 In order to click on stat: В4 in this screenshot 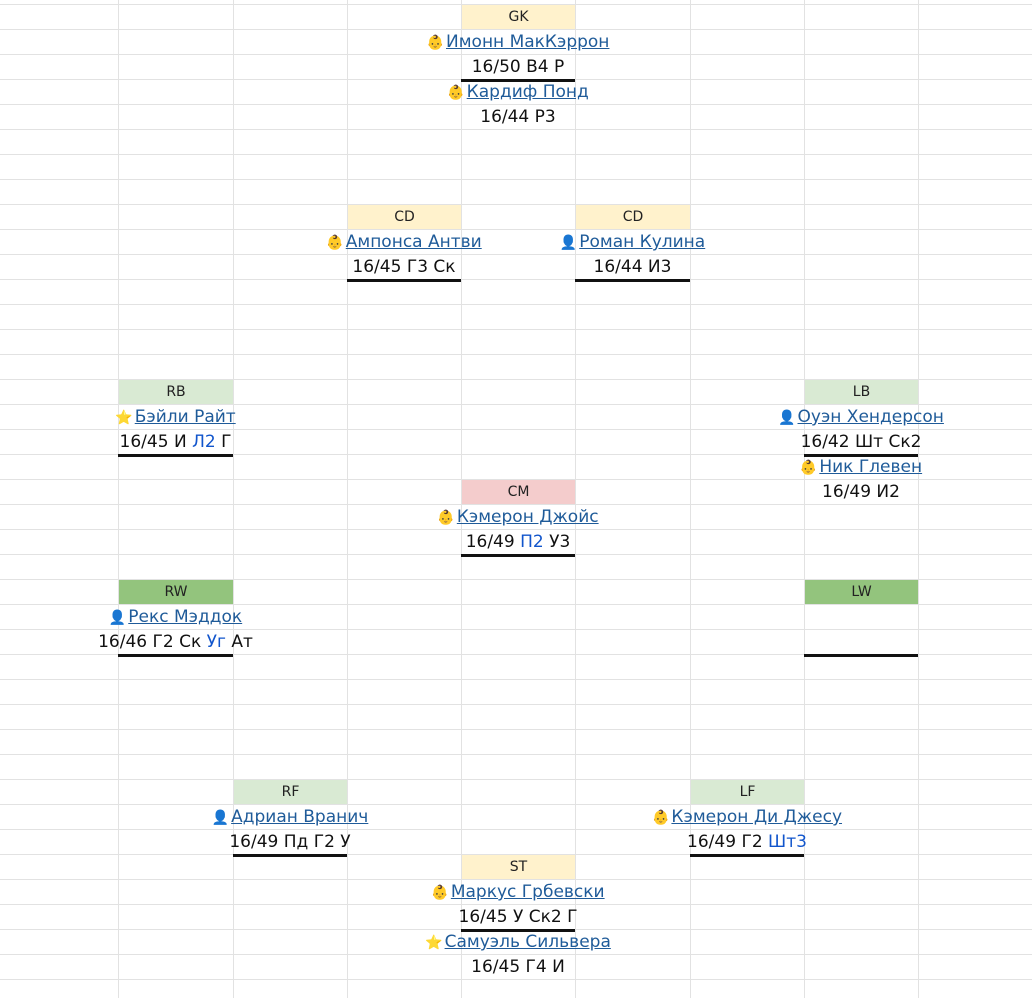, I will do `click(537, 67)`.